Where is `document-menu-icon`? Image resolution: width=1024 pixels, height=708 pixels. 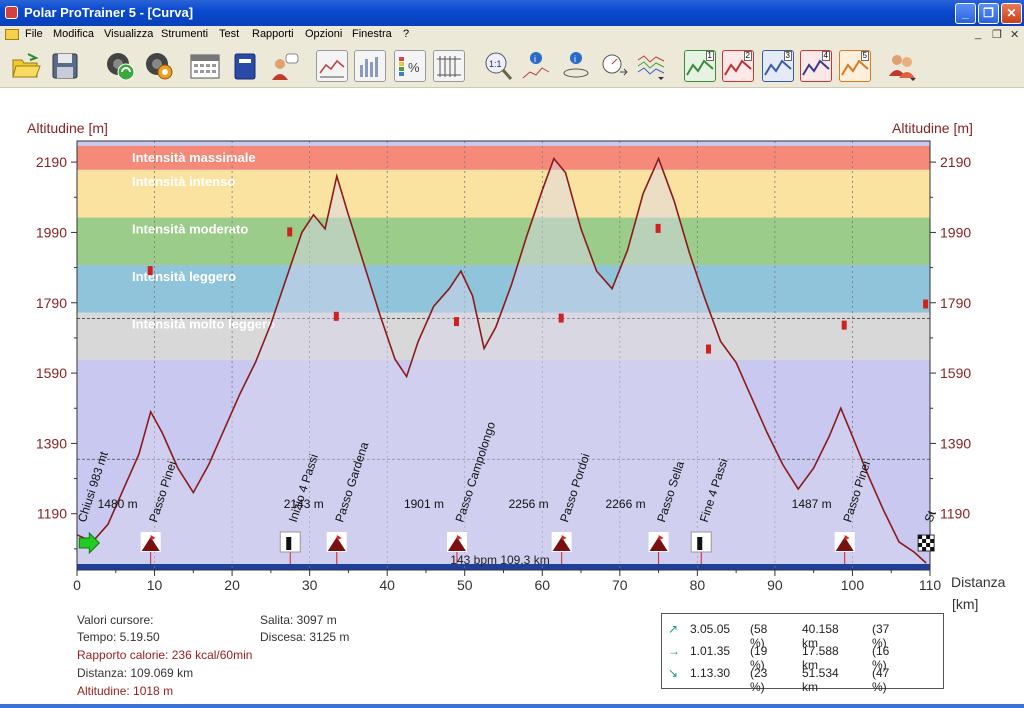
document-menu-icon is located at coordinates (12, 34).